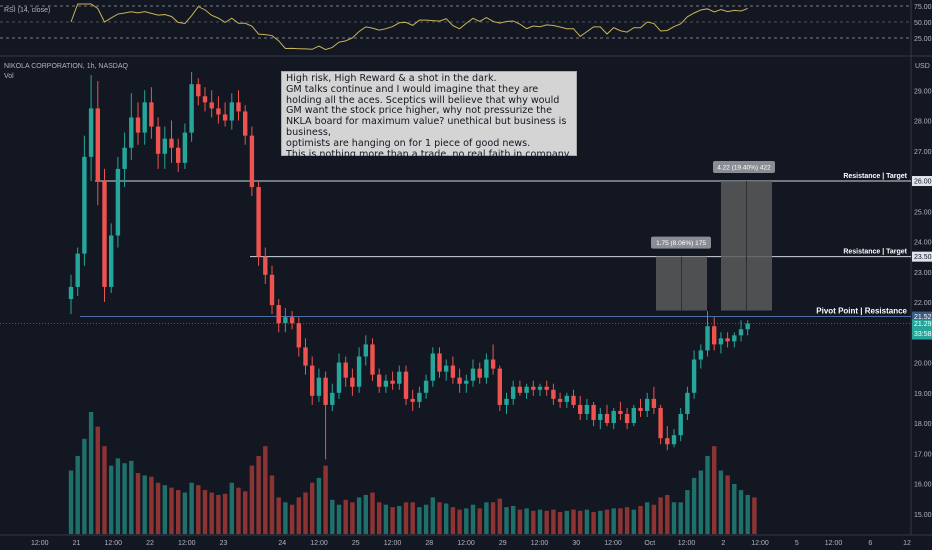  I want to click on badge-resistance-mid, so click(922, 256).